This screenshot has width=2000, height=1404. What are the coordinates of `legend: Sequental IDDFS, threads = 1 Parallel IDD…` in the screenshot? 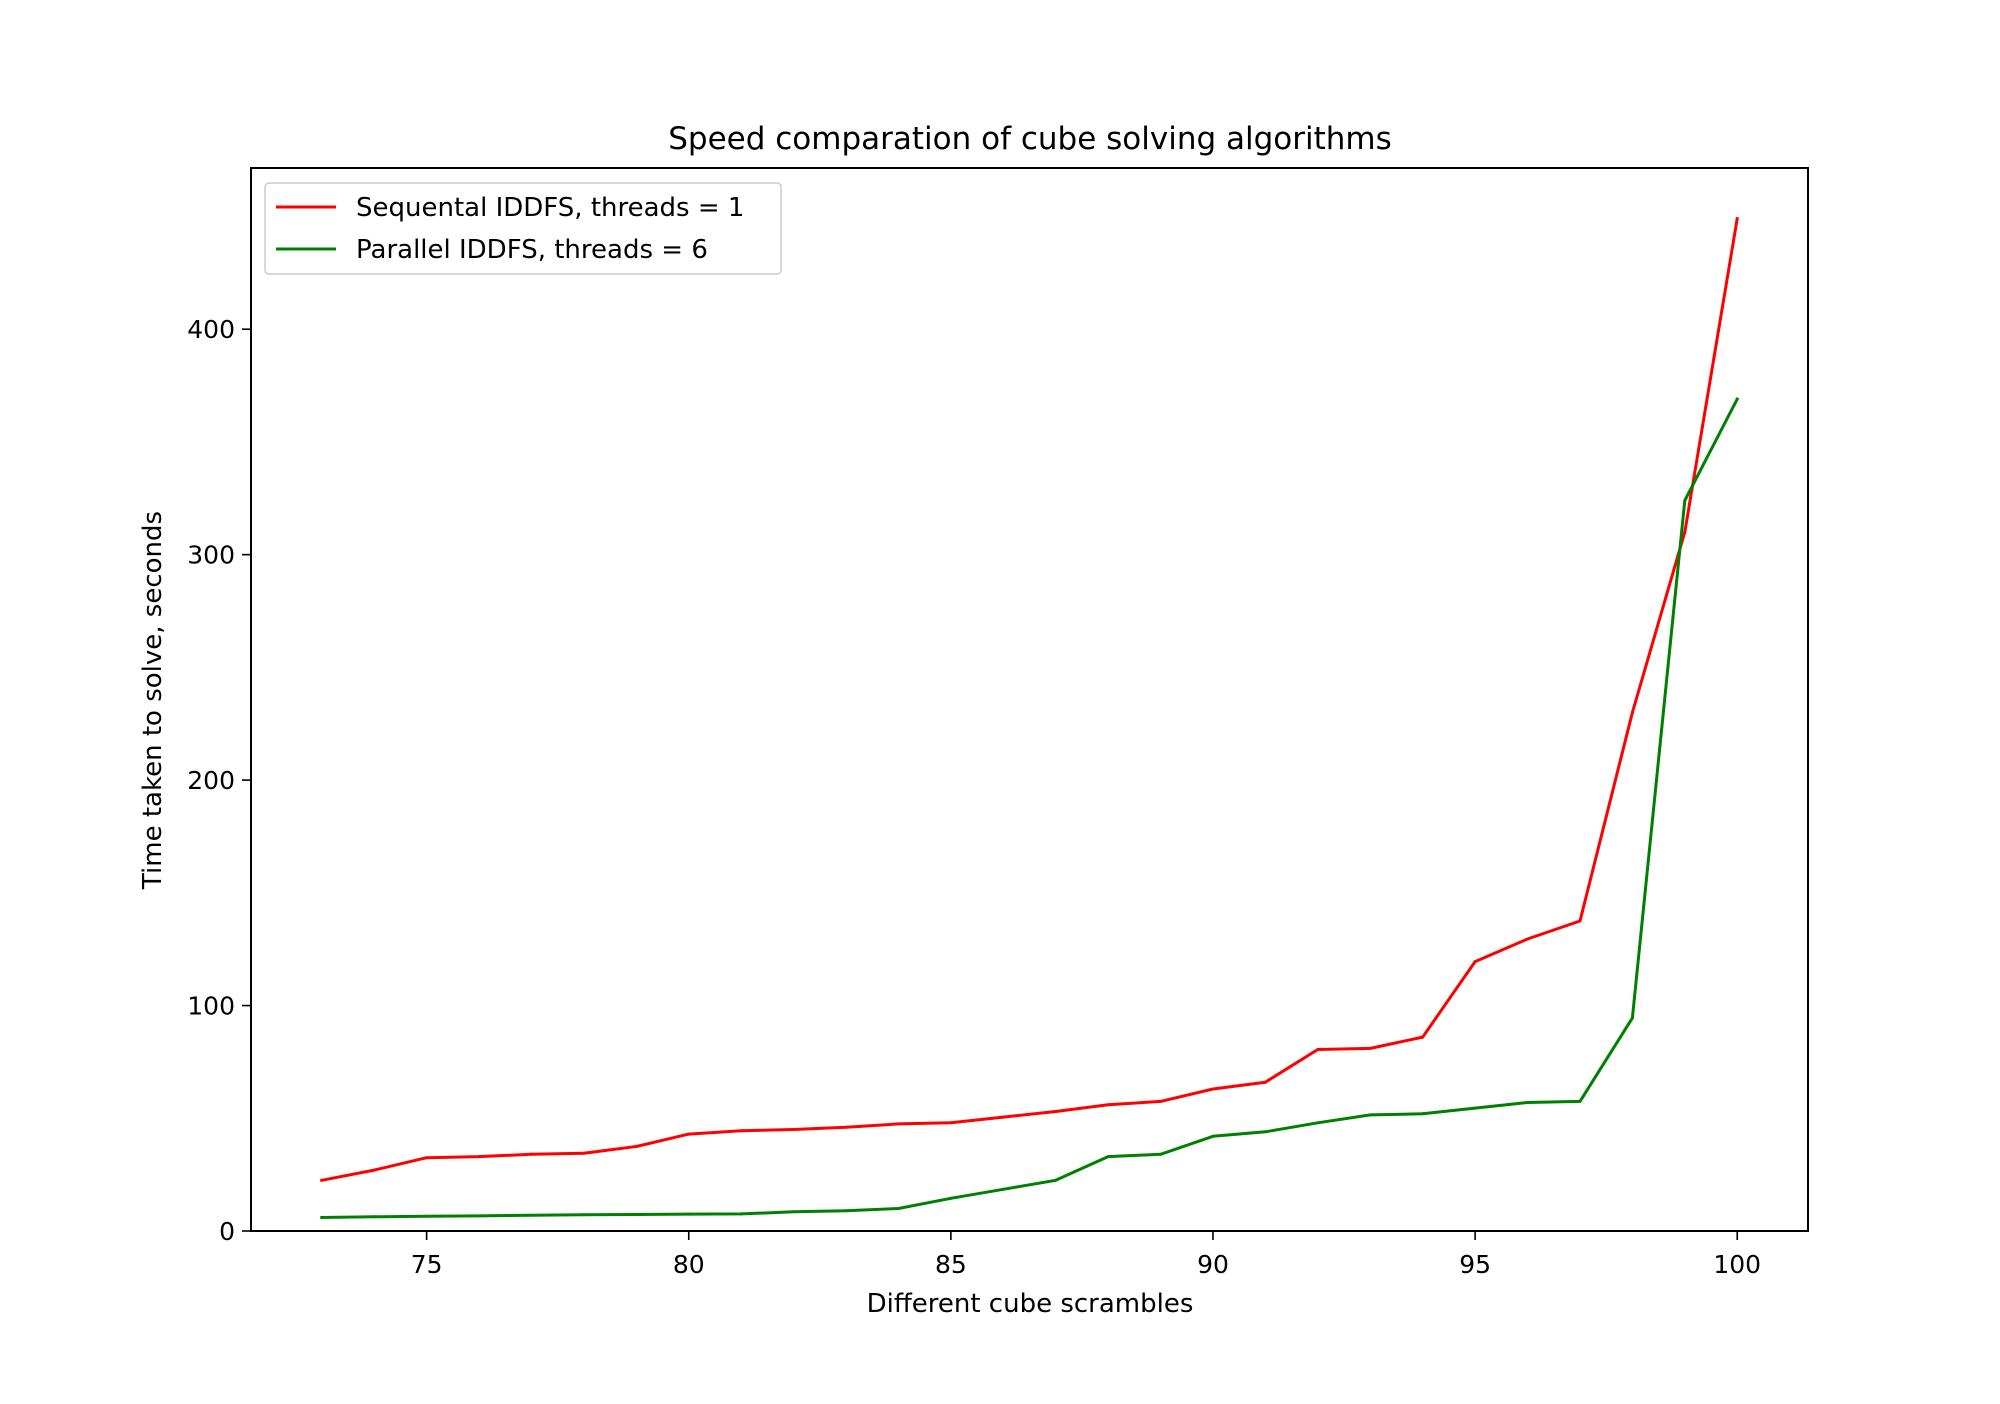 It's located at (523, 228).